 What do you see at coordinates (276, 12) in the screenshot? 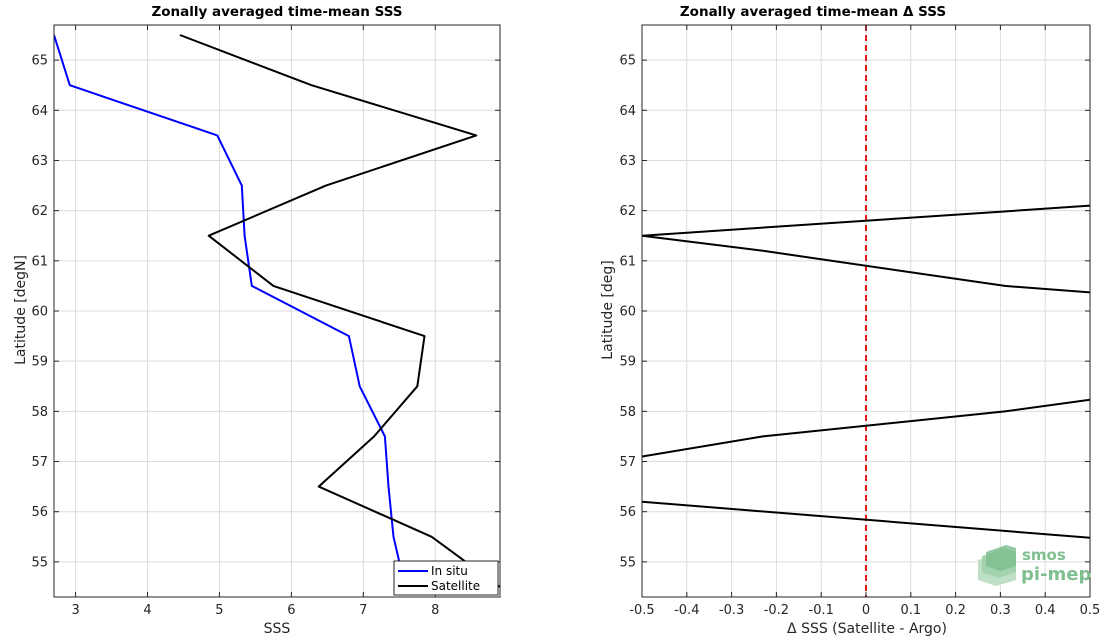
I see `chart-title: Zonally averaged time-mean SSS` at bounding box center [276, 12].